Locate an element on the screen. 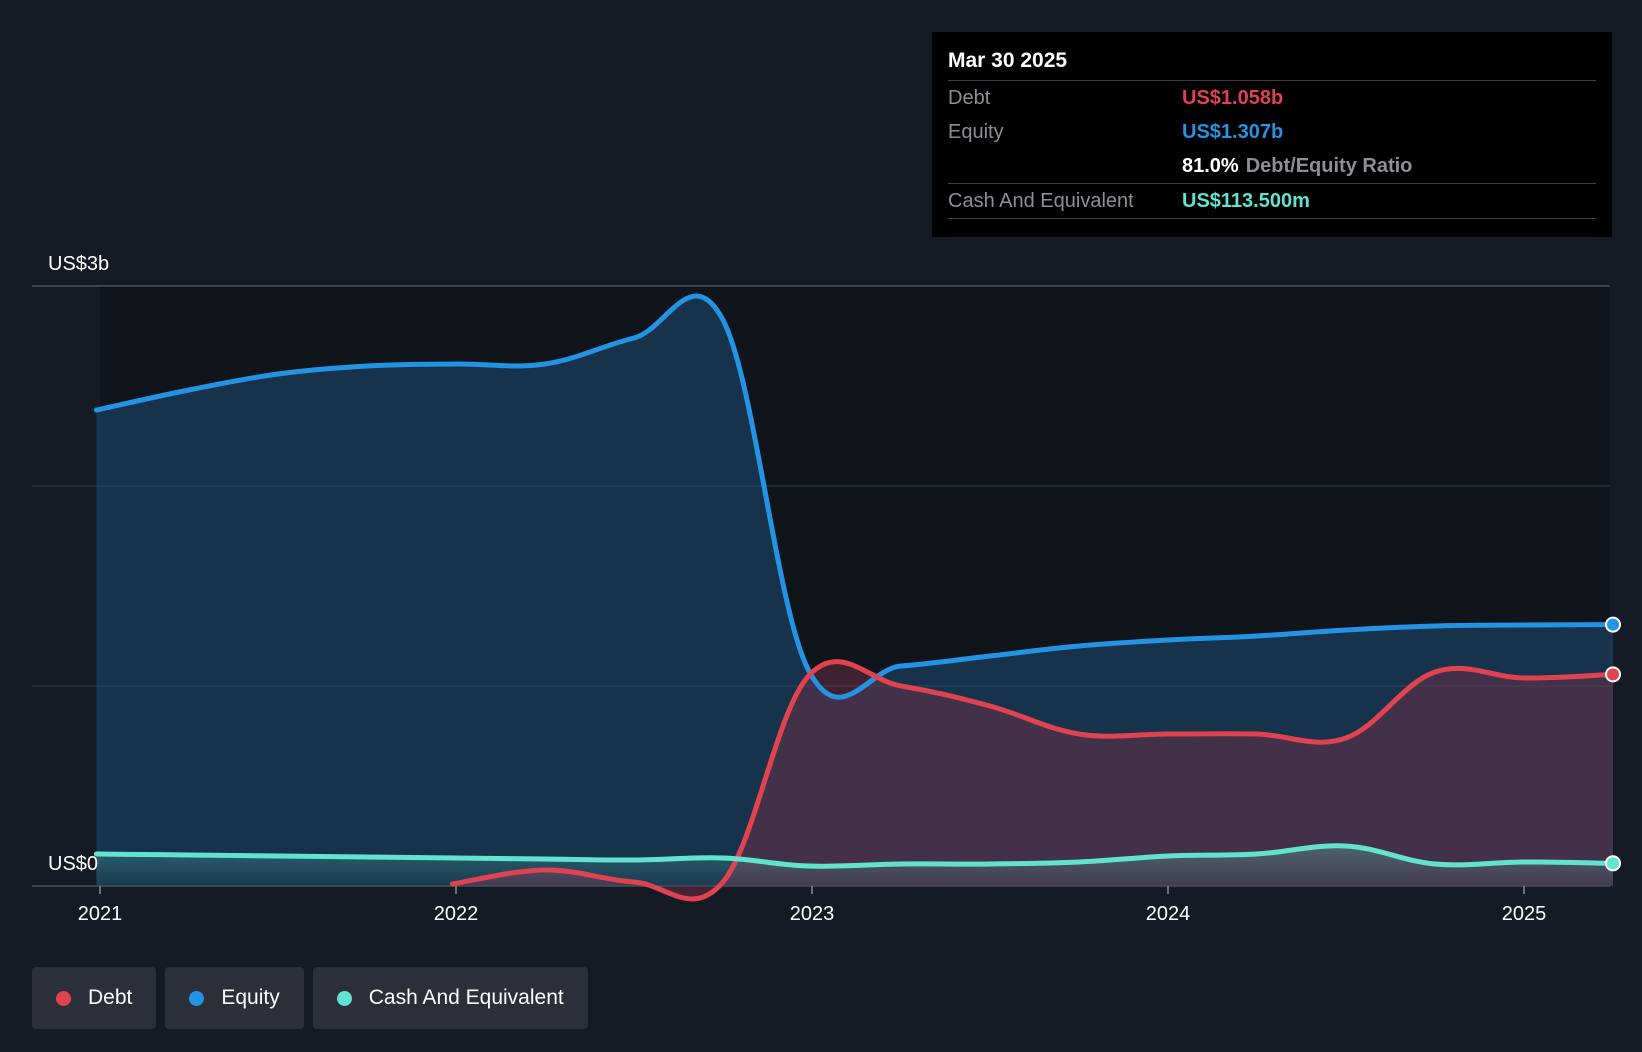 The image size is (1642, 1052). tooltip-equity-label: Equity is located at coordinates (976, 131).